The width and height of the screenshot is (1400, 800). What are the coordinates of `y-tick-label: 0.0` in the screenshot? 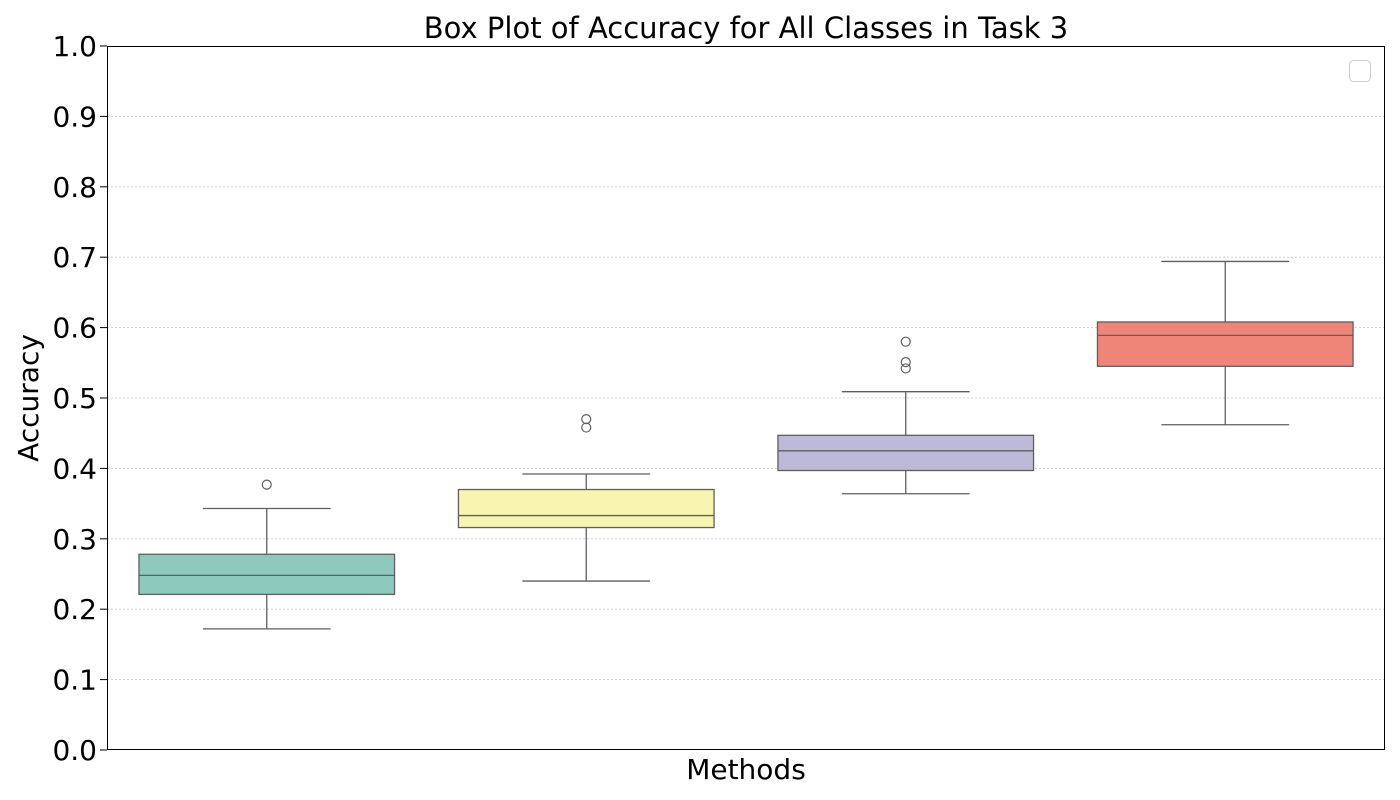 It's located at (74, 750).